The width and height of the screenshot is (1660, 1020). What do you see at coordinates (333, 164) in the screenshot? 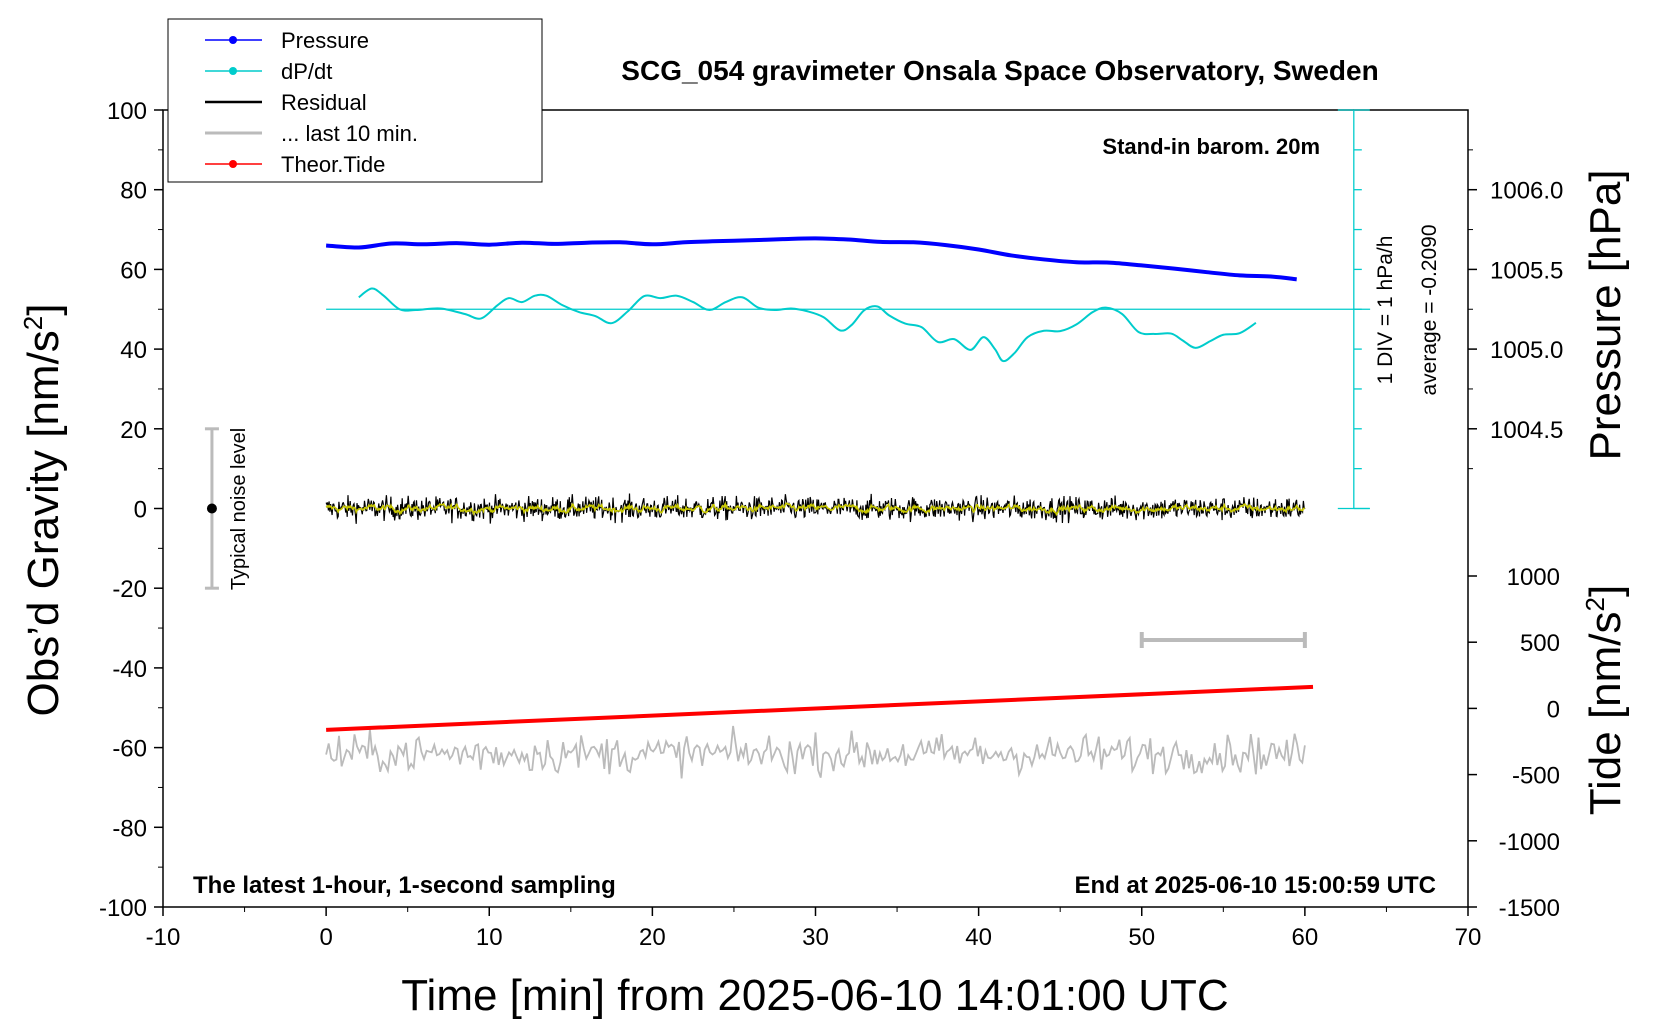
I see `legend-label: Theor.Tide` at bounding box center [333, 164].